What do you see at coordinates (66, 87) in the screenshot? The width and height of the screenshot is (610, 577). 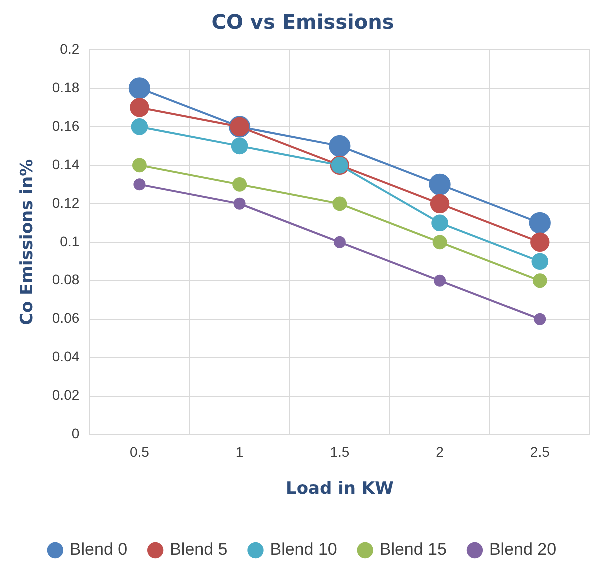 I see `y-tick-label: 0.18` at bounding box center [66, 87].